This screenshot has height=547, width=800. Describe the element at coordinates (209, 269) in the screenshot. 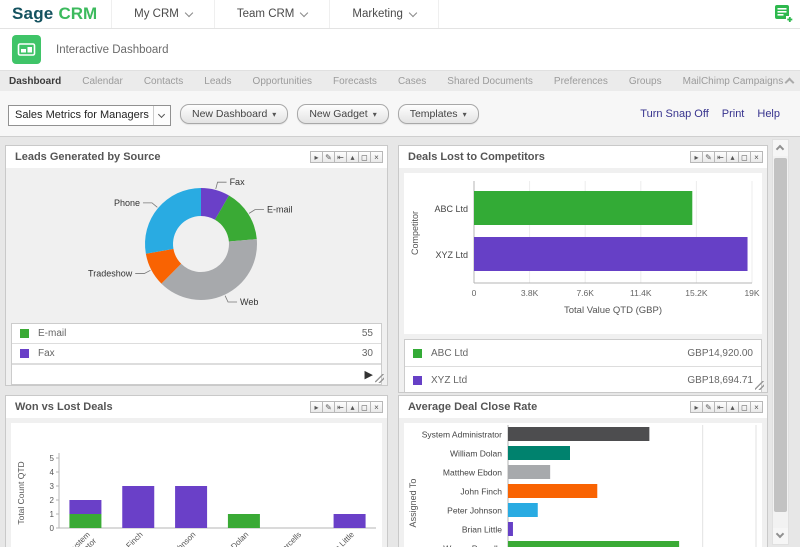

I see `donut-slice-web` at that location.